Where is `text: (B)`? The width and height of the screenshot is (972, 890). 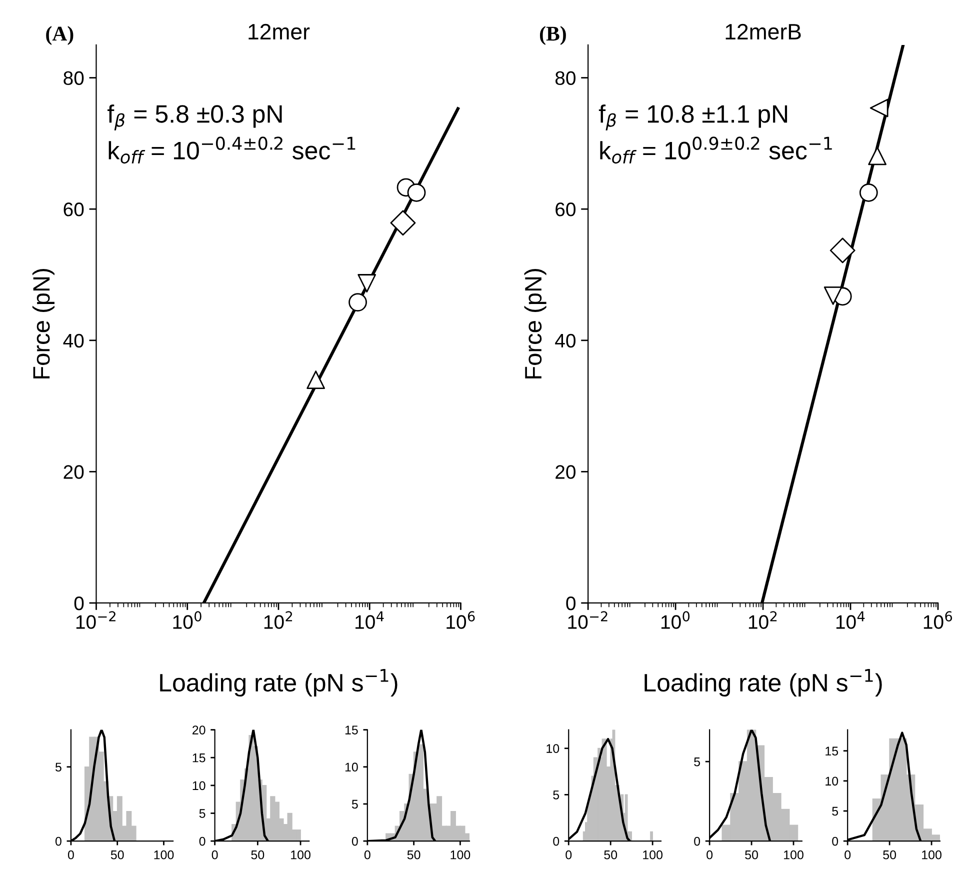
text: (B) is located at coordinates (553, 35).